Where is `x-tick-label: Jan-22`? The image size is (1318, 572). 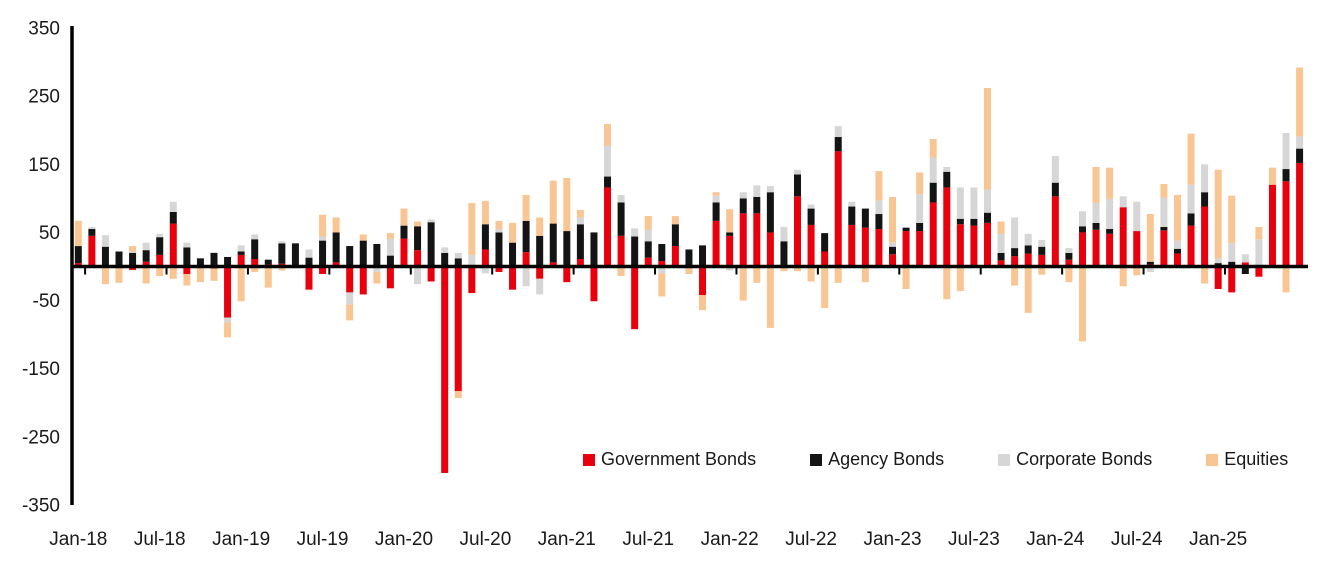
x-tick-label: Jan-22 is located at coordinates (730, 539).